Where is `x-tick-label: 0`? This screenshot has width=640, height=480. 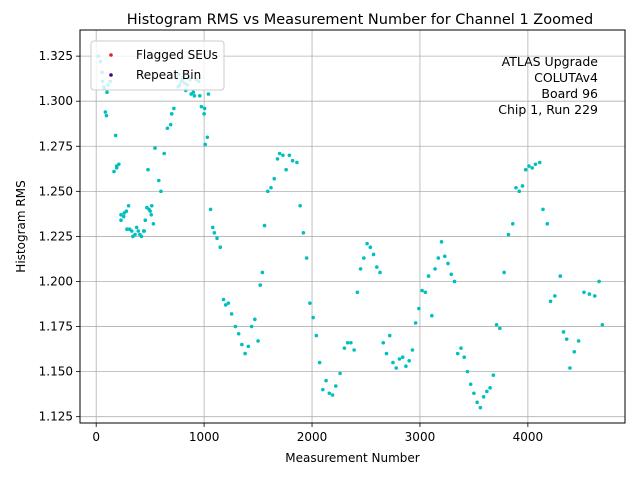 x-tick-label: 0 is located at coordinates (96, 437).